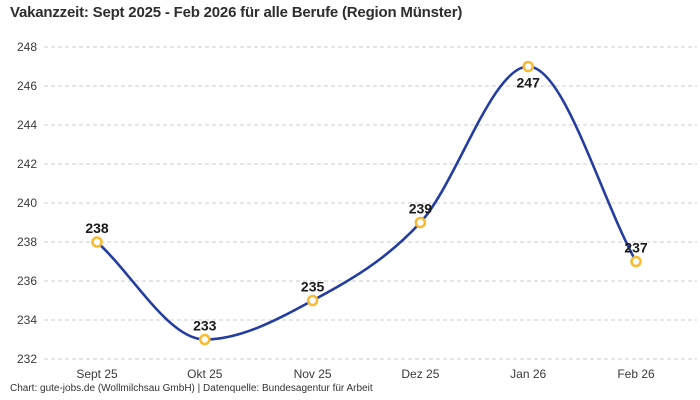 This screenshot has width=700, height=400. What do you see at coordinates (27, 359) in the screenshot?
I see `y-tick-label: 232` at bounding box center [27, 359].